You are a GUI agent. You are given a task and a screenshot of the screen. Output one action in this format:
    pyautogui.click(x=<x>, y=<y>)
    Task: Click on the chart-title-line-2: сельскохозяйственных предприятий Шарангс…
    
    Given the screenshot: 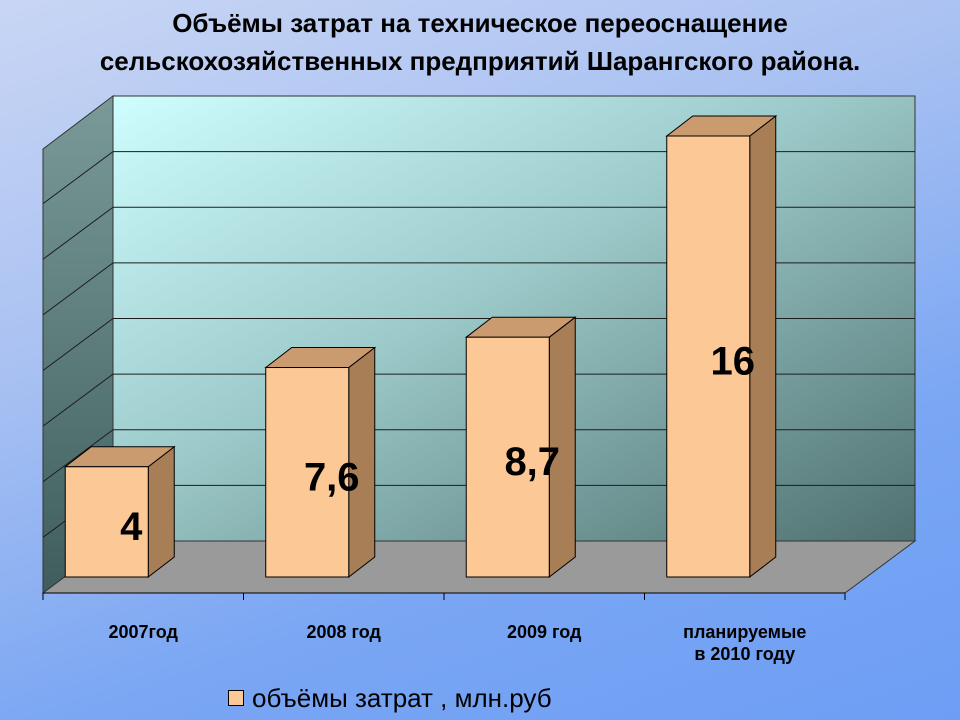 What is the action you would take?
    pyautogui.click(x=480, y=61)
    